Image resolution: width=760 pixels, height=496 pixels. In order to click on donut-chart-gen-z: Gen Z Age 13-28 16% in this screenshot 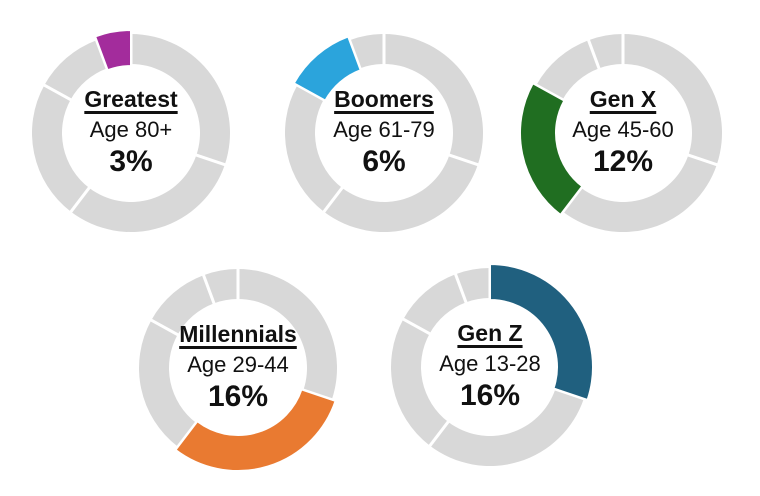, I will do `click(490, 367)`.